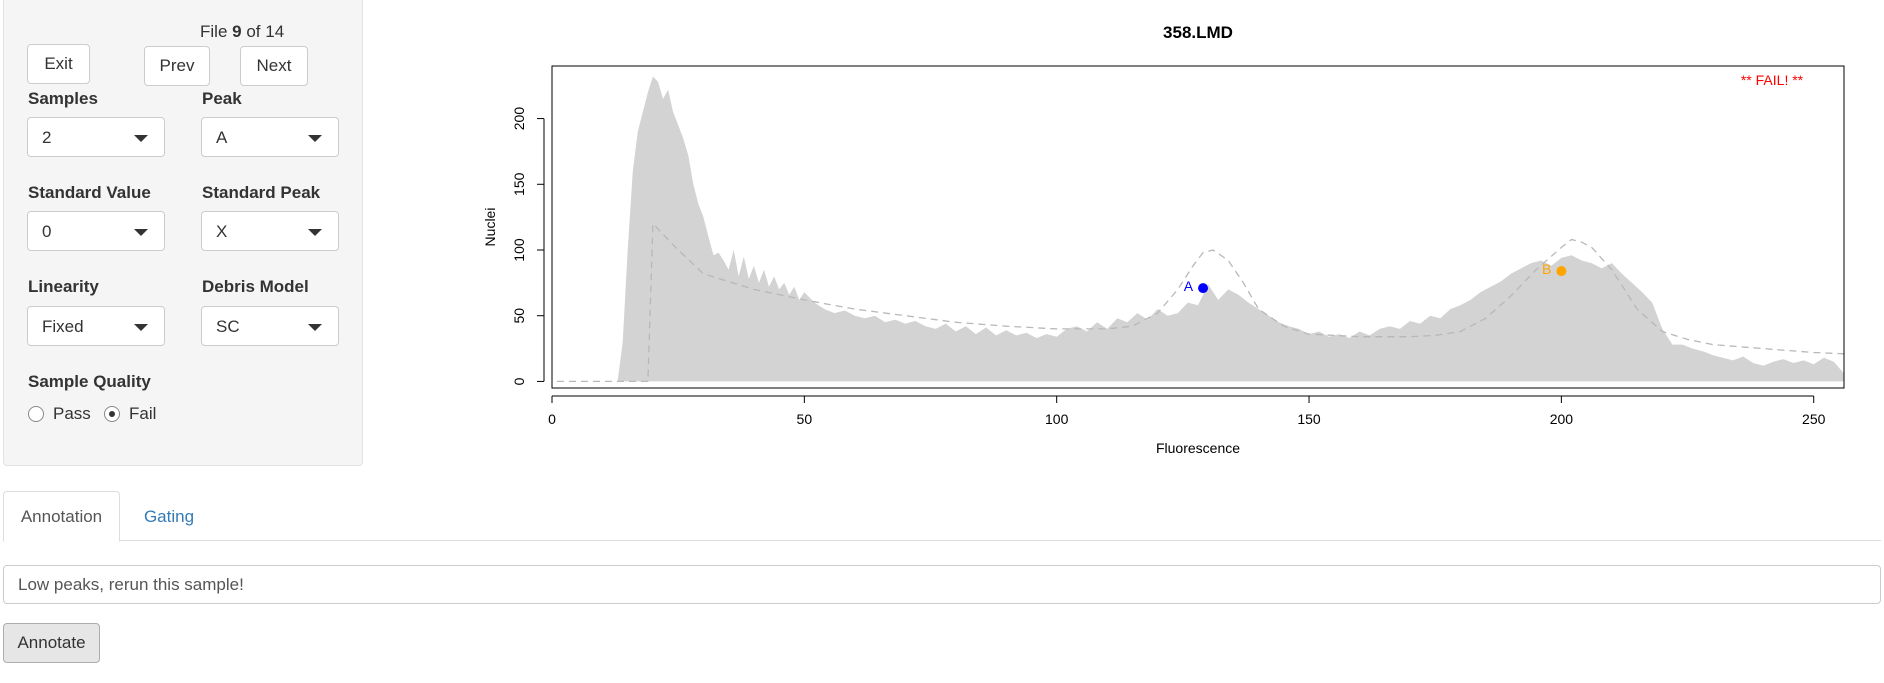  I want to click on peak-markers-layer: AB, so click(1375, 277).